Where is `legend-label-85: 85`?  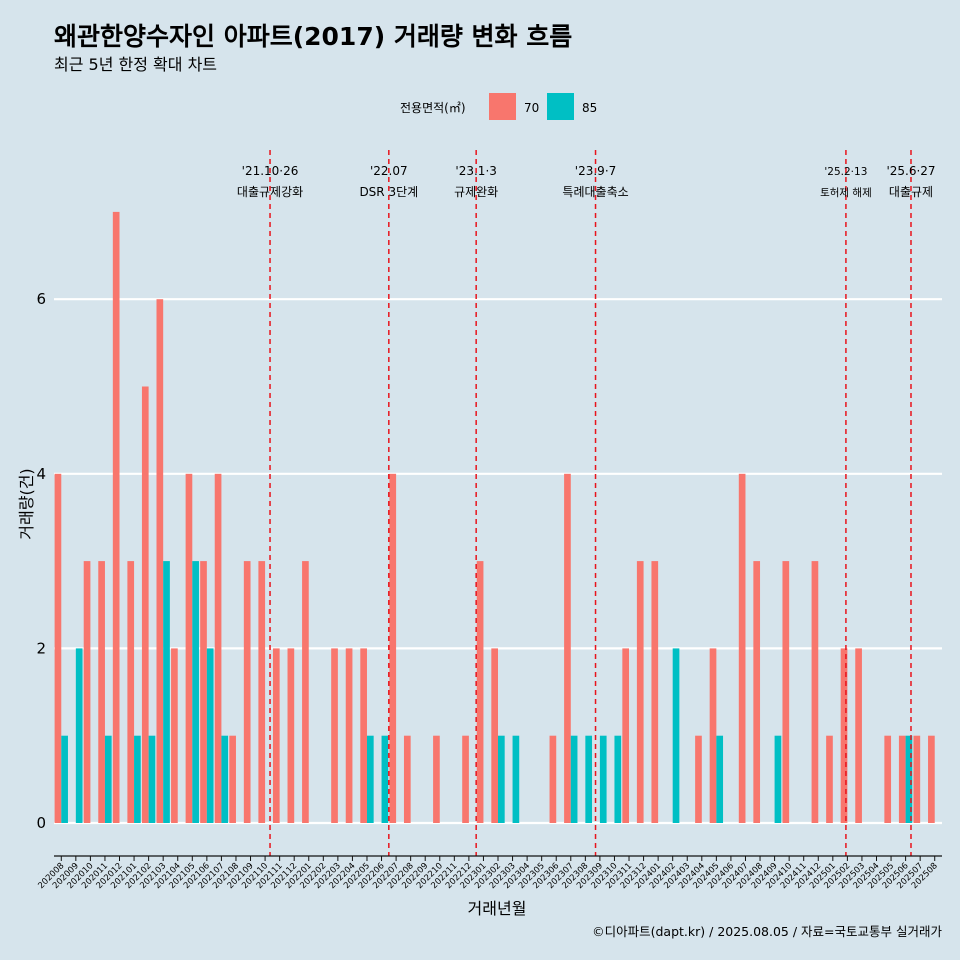
legend-label-85: 85 is located at coordinates (589, 108).